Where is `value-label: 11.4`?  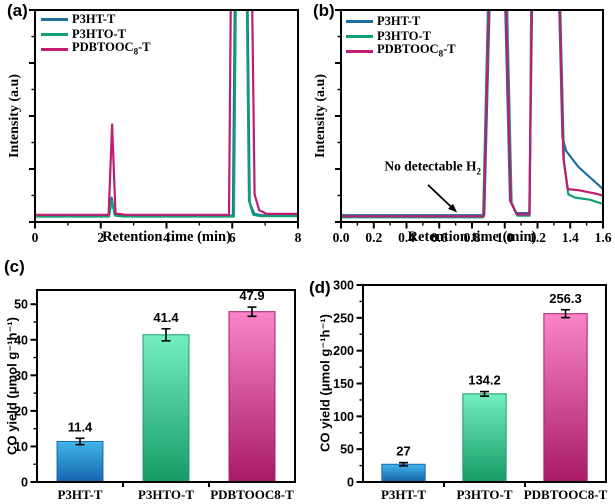
value-label: 11.4 is located at coordinates (80, 426).